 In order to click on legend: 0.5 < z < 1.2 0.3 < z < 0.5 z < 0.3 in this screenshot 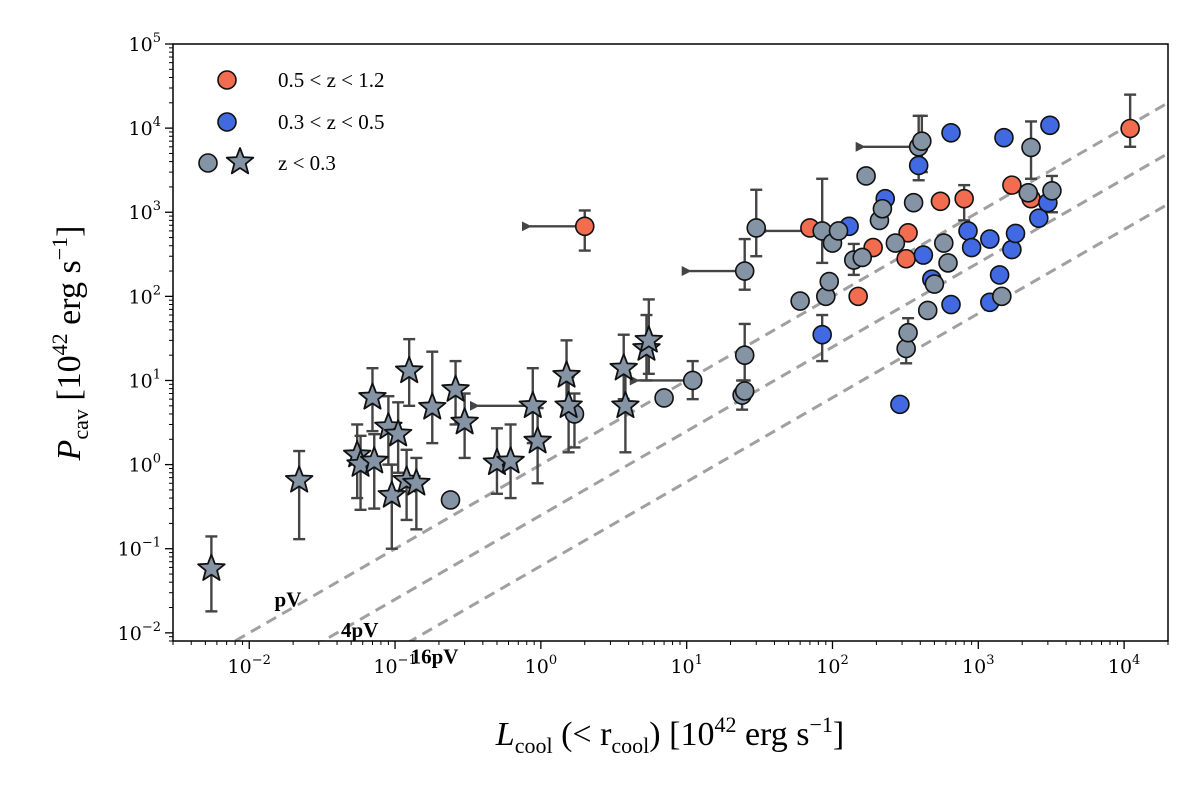, I will do `click(291, 121)`.